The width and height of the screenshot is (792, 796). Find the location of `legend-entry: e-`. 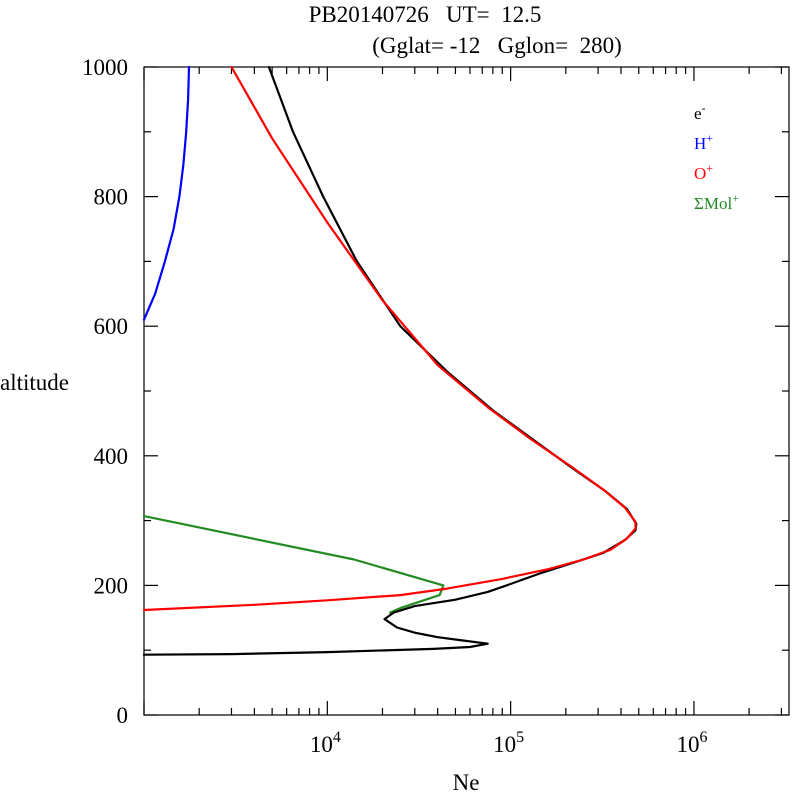

legend-entry: e- is located at coordinates (700, 112).